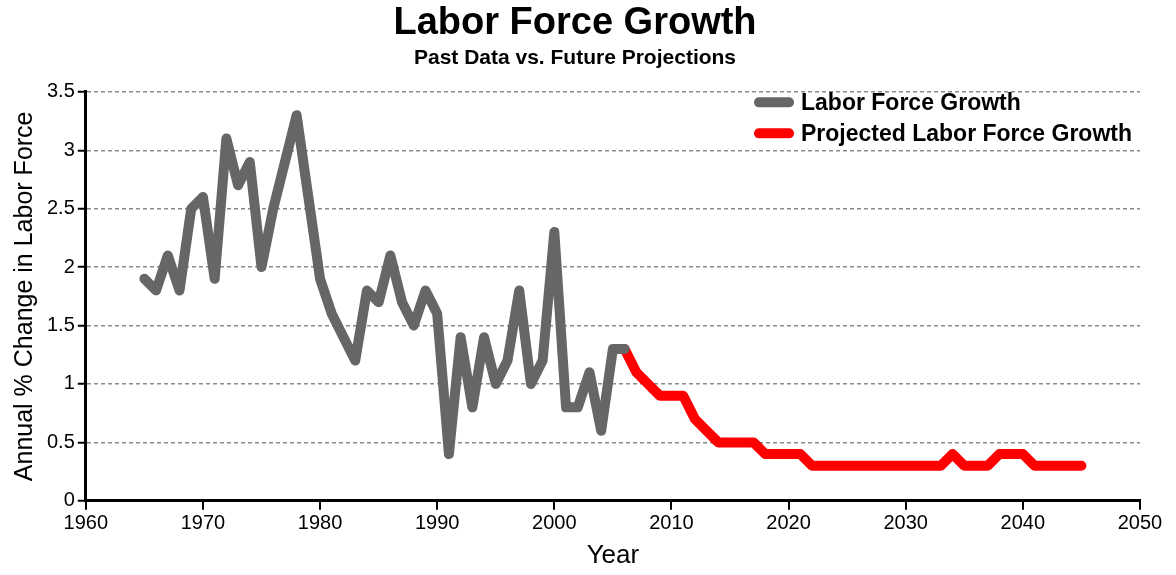 This screenshot has height=575, width=1176. I want to click on y-tick-label: 2.5, so click(60, 207).